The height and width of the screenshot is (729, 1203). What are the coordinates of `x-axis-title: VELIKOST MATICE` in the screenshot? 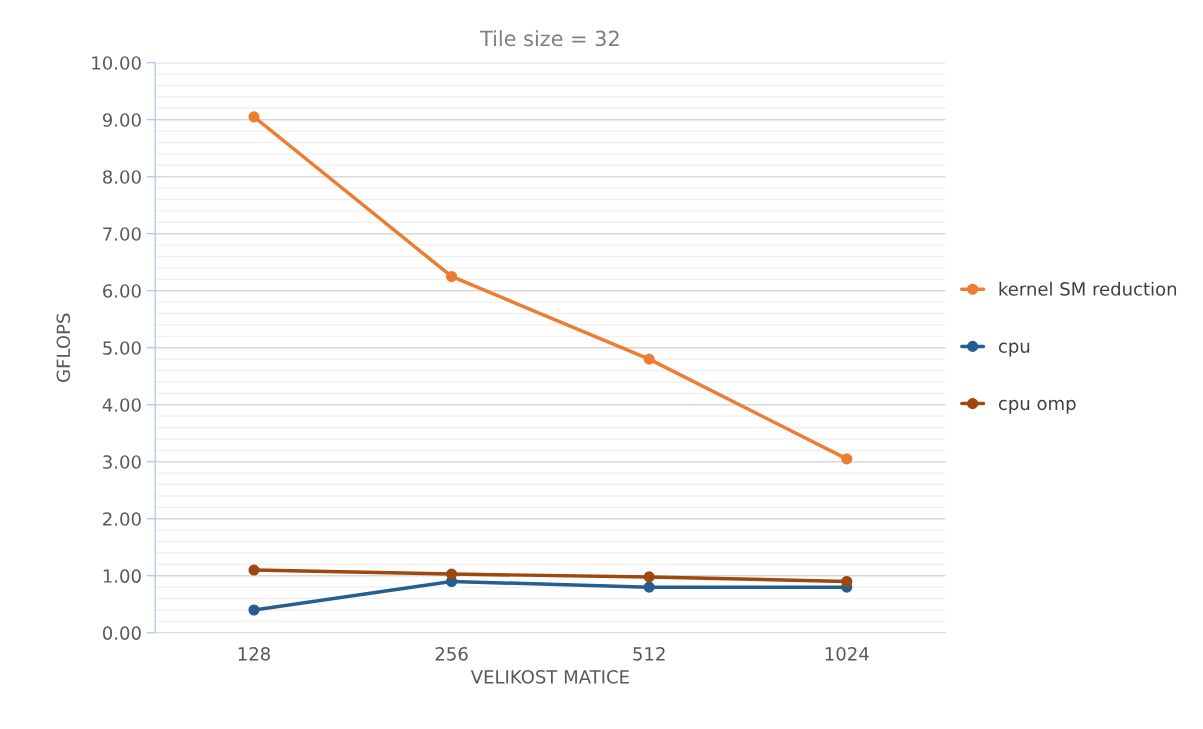 It's located at (549, 677).